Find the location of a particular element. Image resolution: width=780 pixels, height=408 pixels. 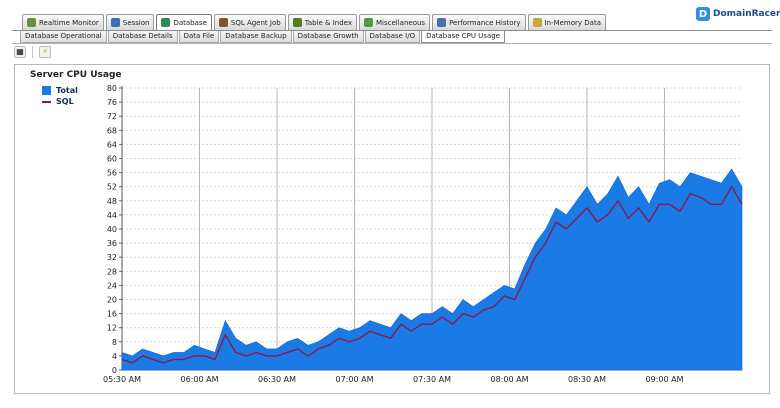

toolbar-separator is located at coordinates (32, 52).